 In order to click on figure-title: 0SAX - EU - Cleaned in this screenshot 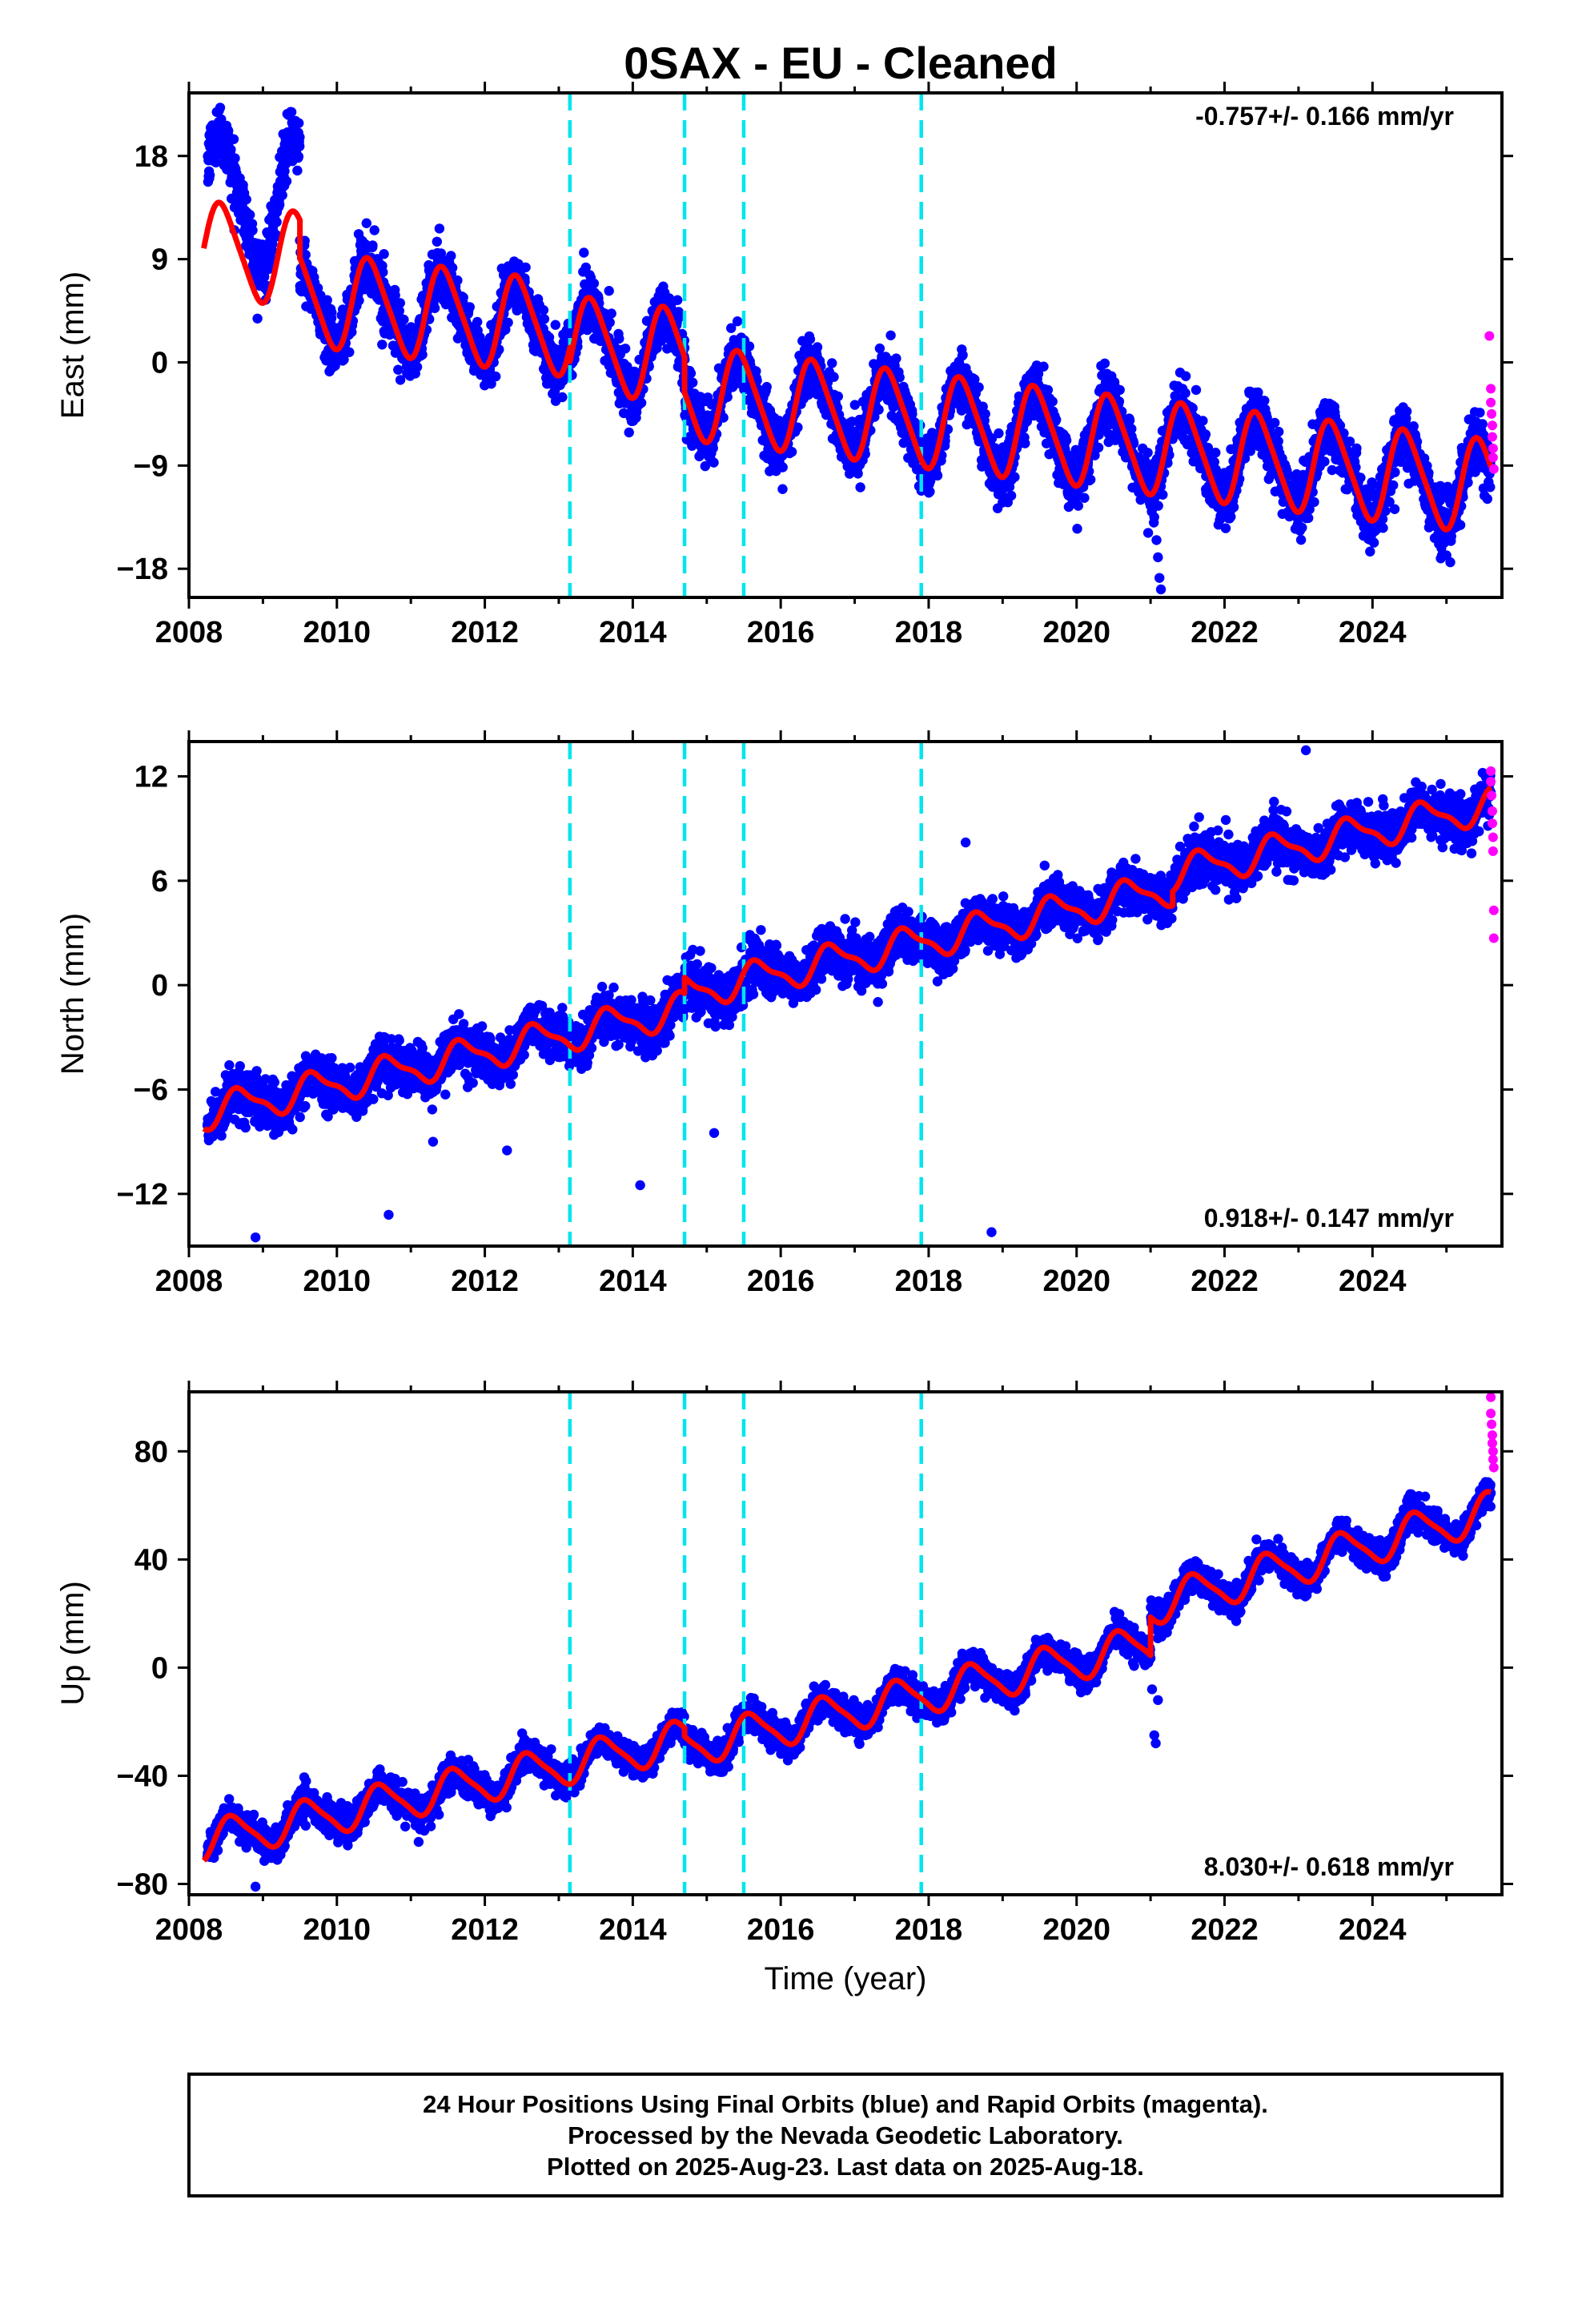, I will do `click(841, 63)`.